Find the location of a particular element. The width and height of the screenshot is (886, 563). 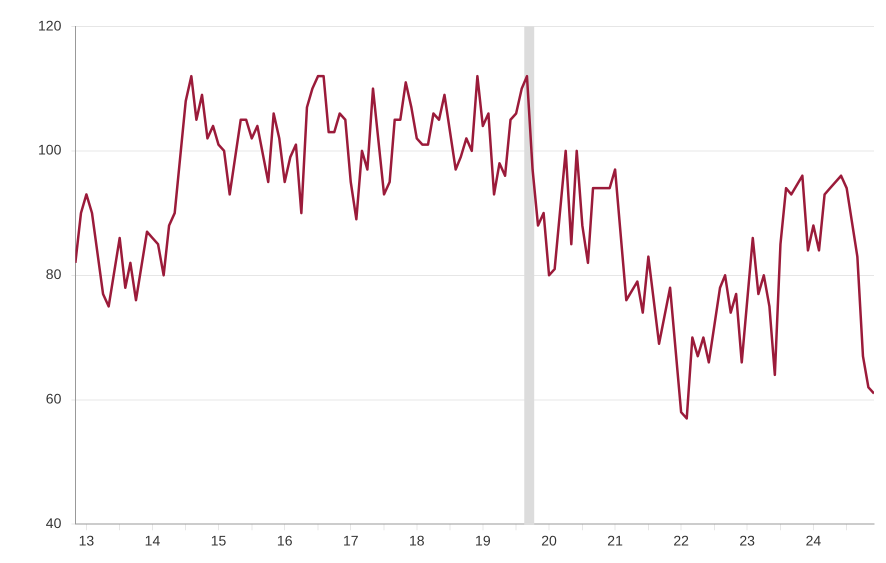

y-tick-label: 120 is located at coordinates (50, 25).